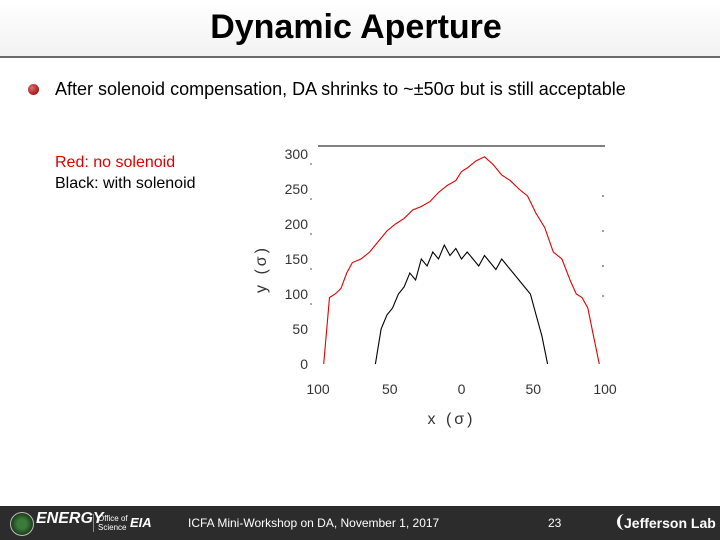 This screenshot has width=720, height=540. Describe the element at coordinates (113, 518) in the screenshot. I see `office-line-1: Office of` at that location.